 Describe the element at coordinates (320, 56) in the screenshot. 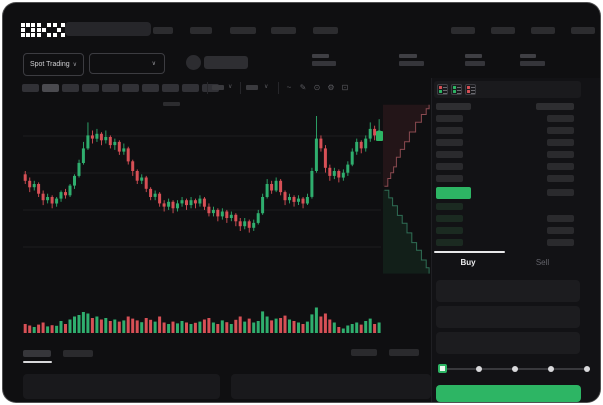

I see `market-stat-0-label` at that location.